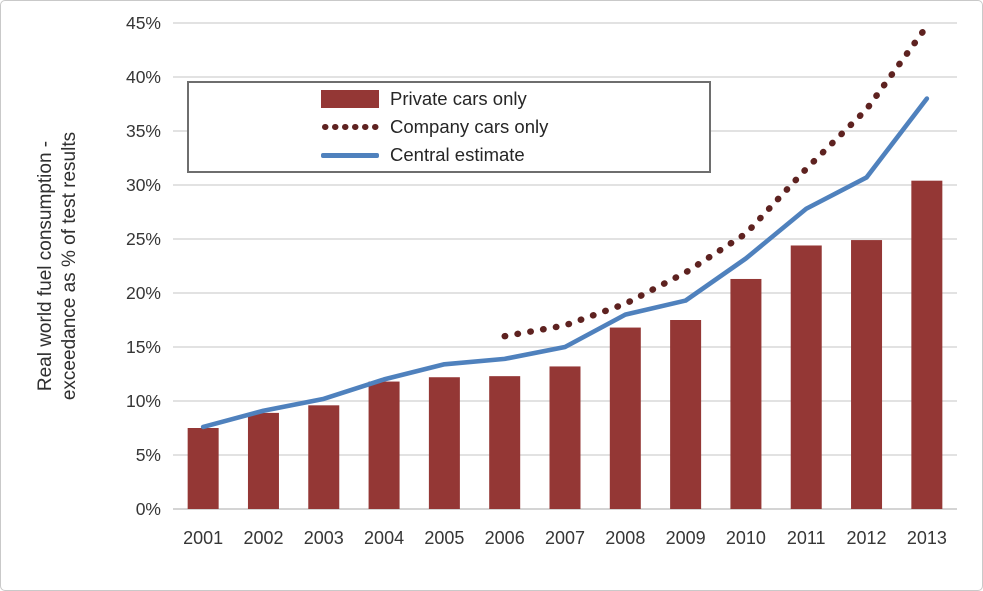  I want to click on y-tick-label: 20%, so click(143, 293).